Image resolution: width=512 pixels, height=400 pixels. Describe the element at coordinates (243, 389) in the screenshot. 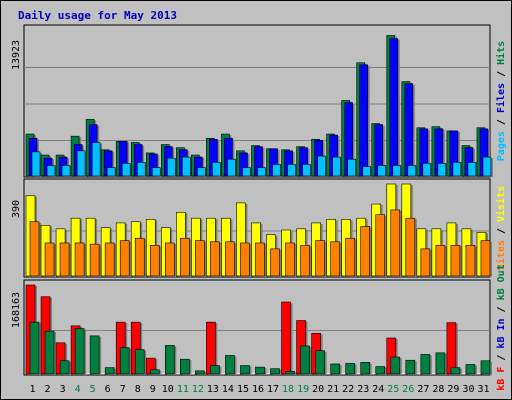

I see `x-tick-label: 15` at that location.